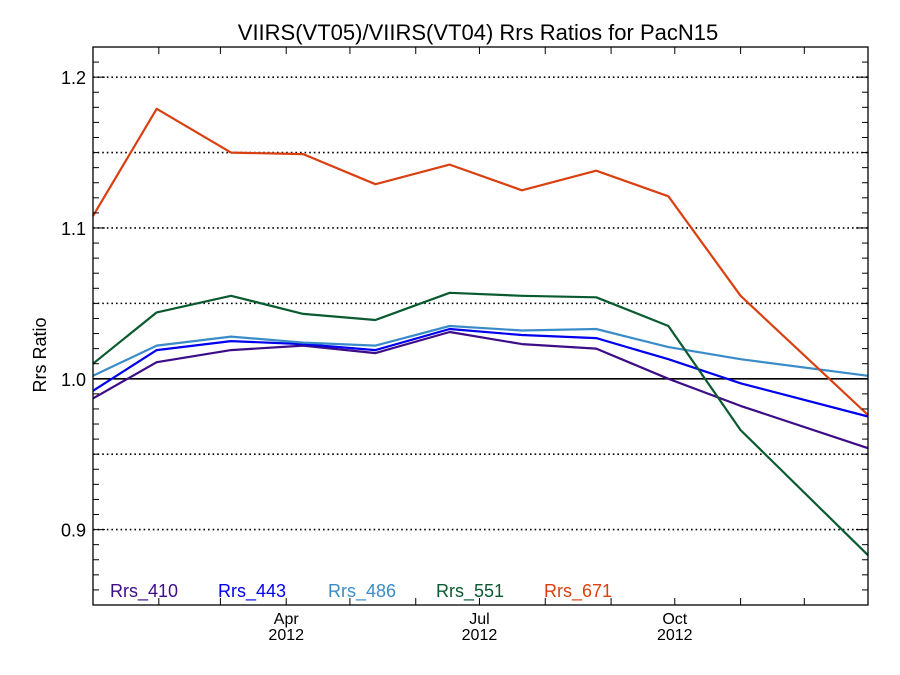 The image size is (900, 675). Describe the element at coordinates (73, 229) in the screenshot. I see `y-tick-label: 1.1` at that location.